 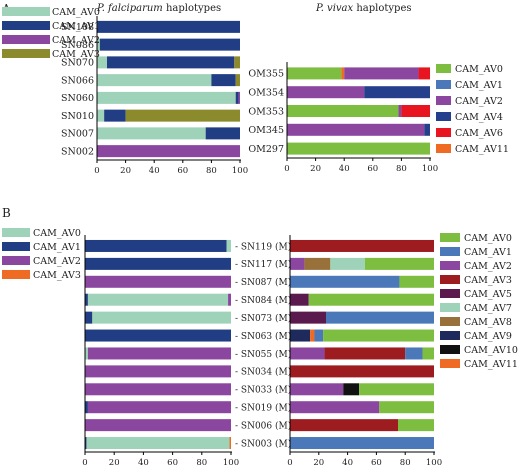 I want to click on category-label: - SN117 (M), so click(x=263, y=264).